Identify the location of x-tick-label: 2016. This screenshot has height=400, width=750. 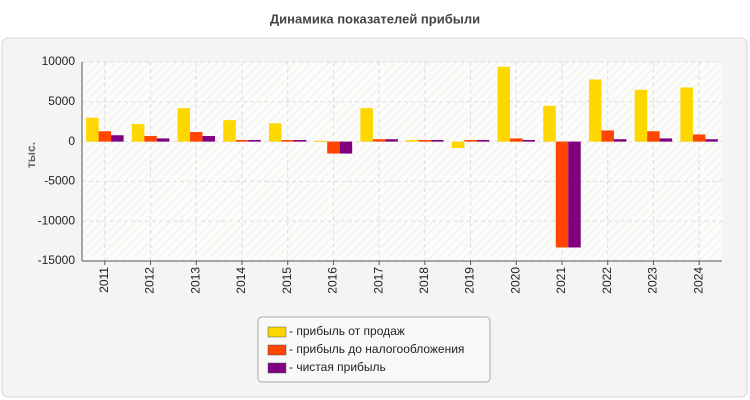
(333, 280).